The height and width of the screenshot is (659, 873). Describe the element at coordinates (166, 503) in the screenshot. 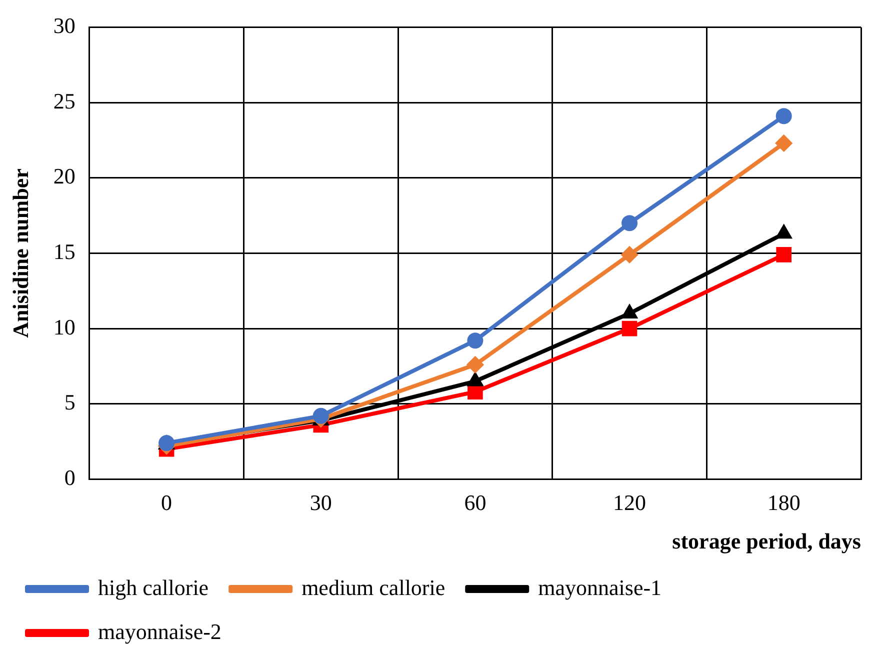

I see `x-tick-label: 0` at that location.